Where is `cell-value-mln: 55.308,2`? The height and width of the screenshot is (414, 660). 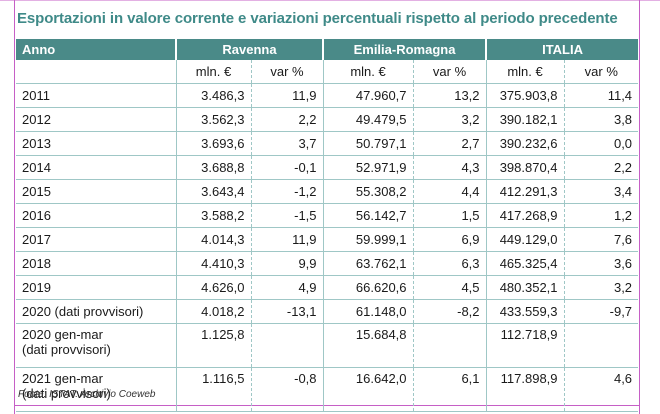 cell-value-mln: 55.308,2 is located at coordinates (368, 191).